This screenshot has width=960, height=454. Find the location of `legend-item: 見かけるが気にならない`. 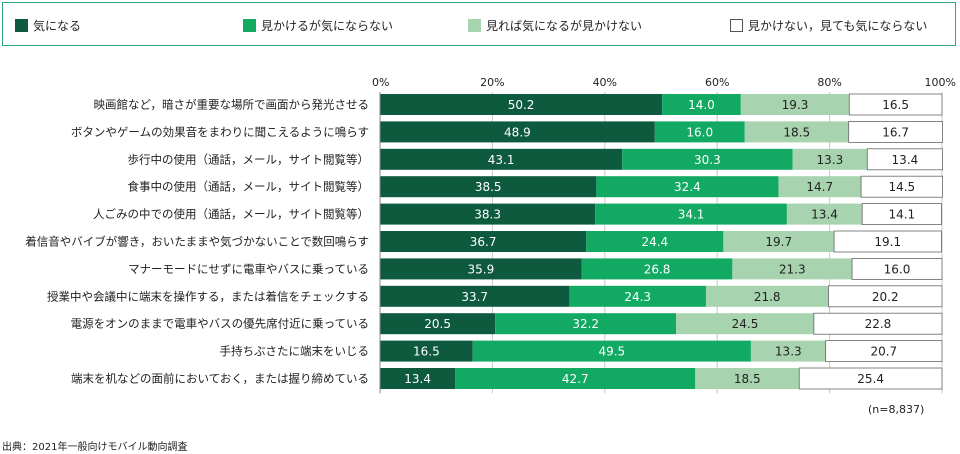

legend-item: 見かけるが気にならない is located at coordinates (318, 25).